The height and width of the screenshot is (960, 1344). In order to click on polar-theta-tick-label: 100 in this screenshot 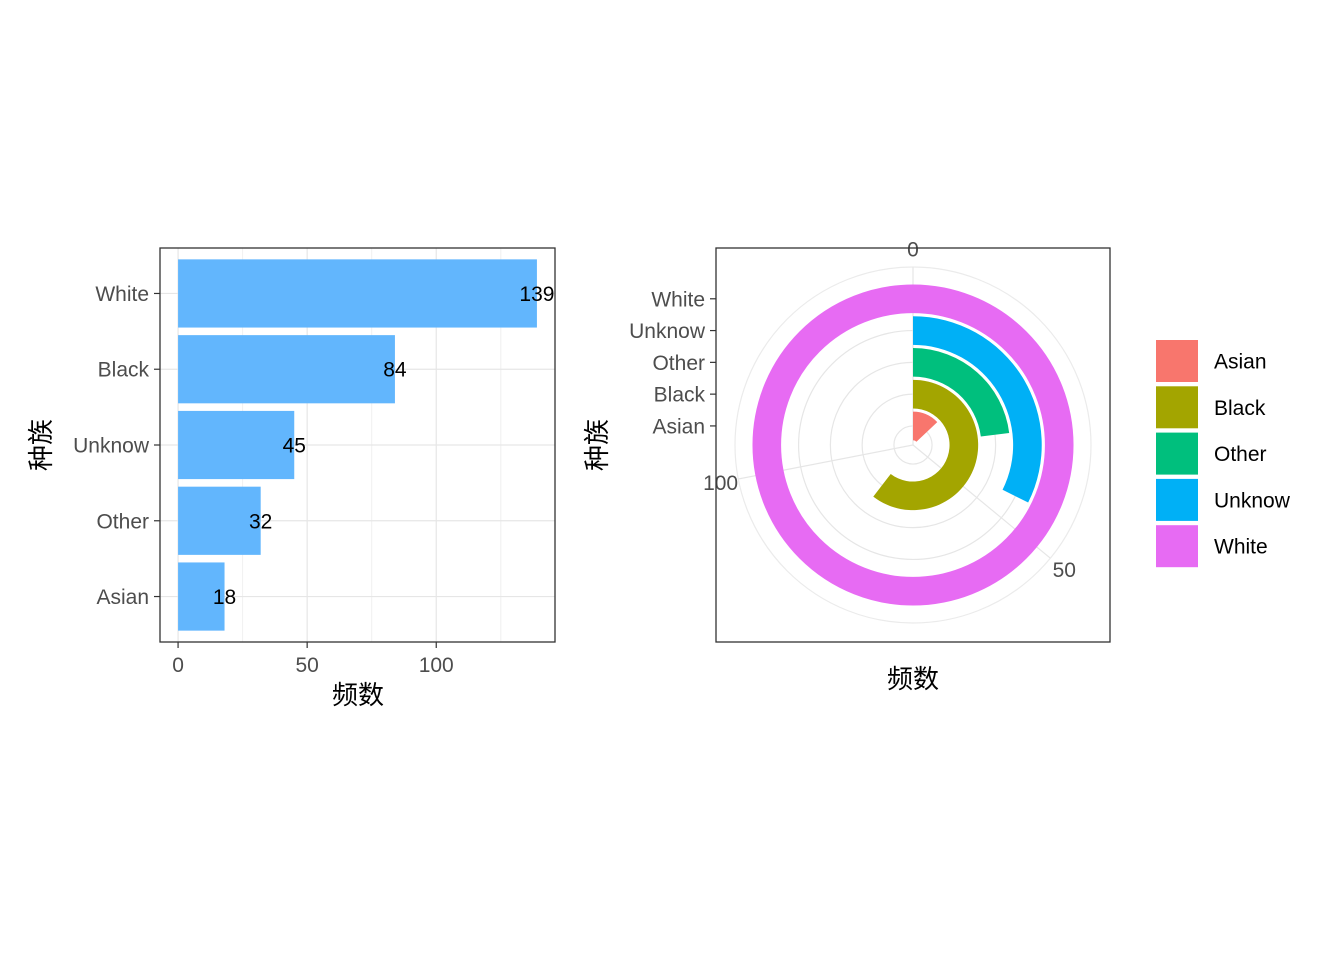, I will do `click(720, 483)`.